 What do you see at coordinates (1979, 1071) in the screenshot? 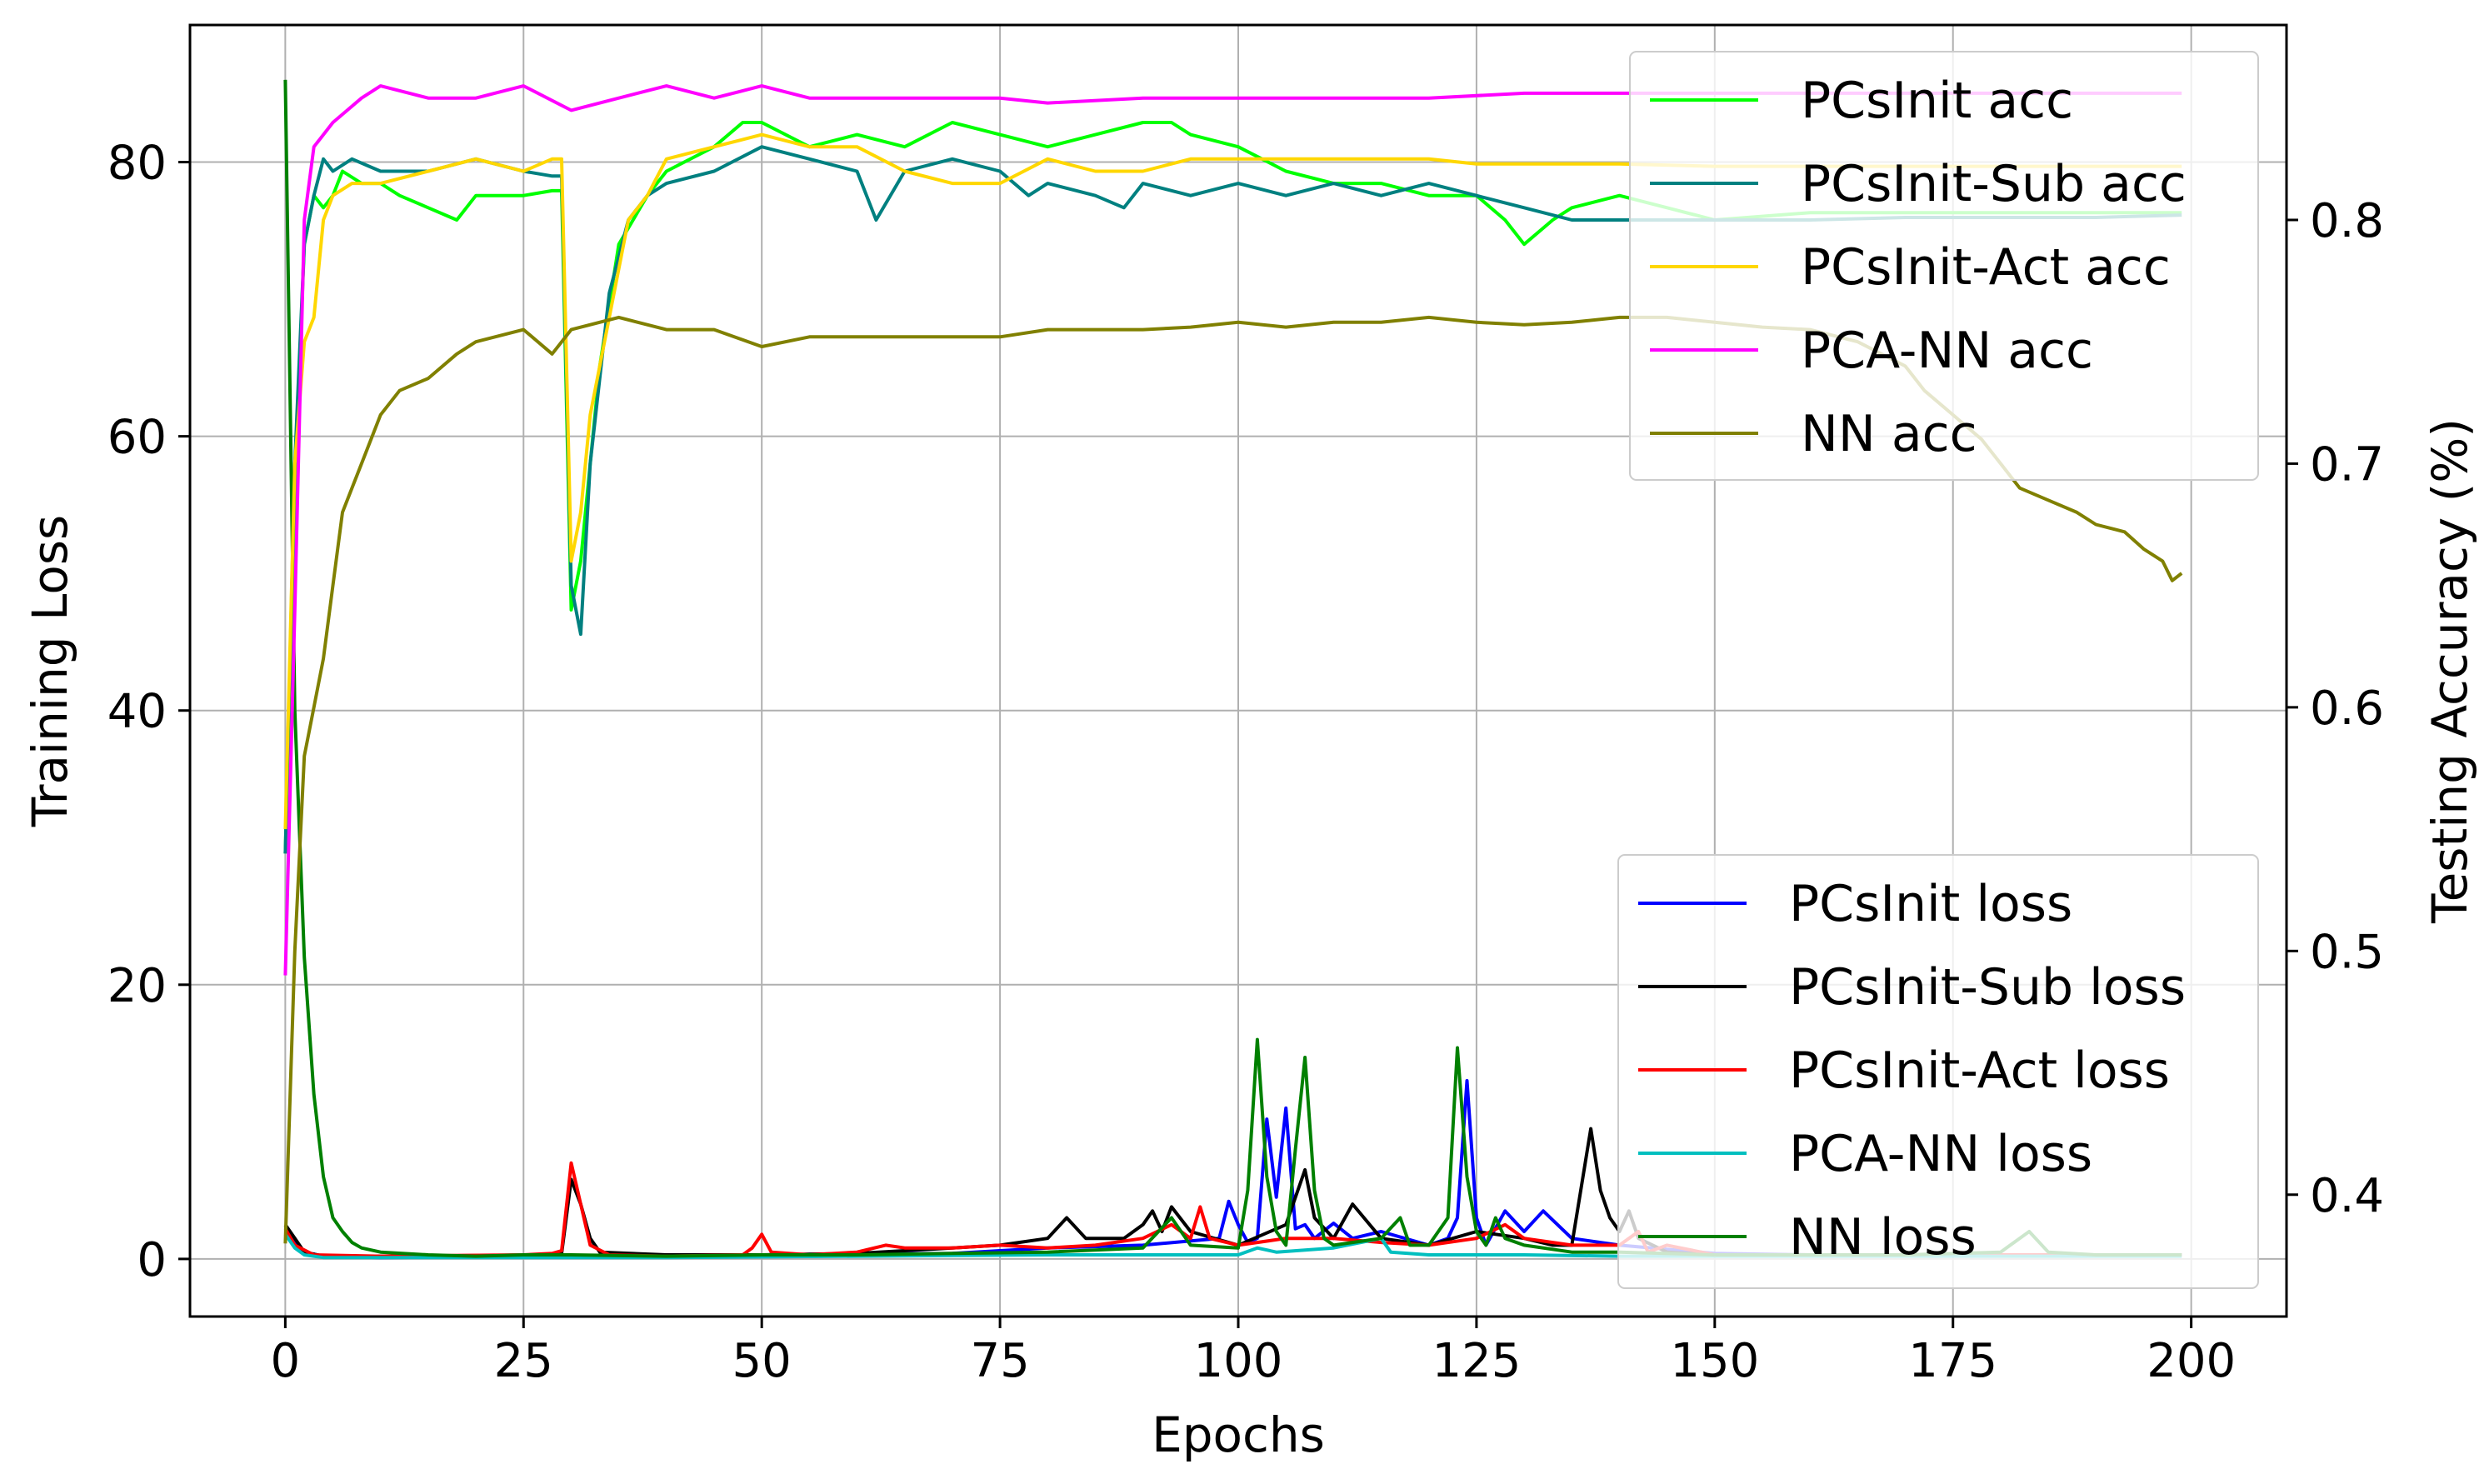
I see `legend-entry-label: PCsInit-Act loss` at bounding box center [1979, 1071].